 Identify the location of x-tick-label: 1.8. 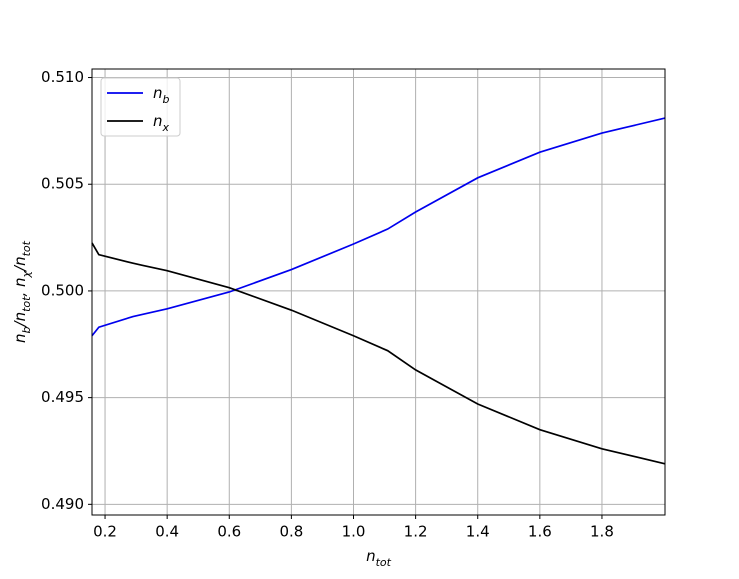
(602, 532).